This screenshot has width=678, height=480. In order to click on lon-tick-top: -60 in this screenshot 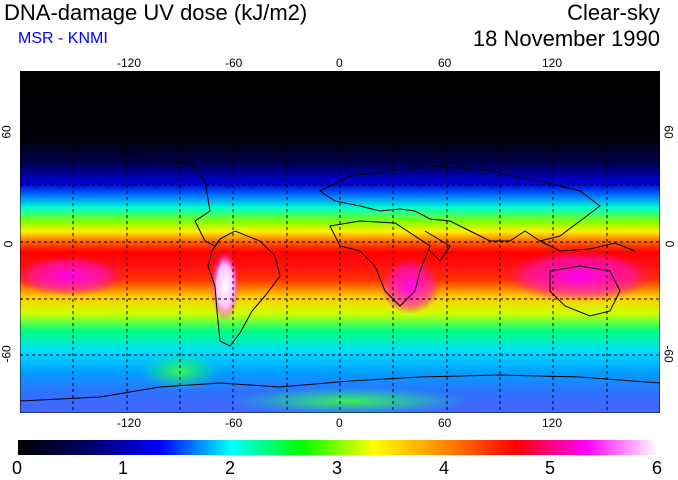, I will do `click(234, 63)`.